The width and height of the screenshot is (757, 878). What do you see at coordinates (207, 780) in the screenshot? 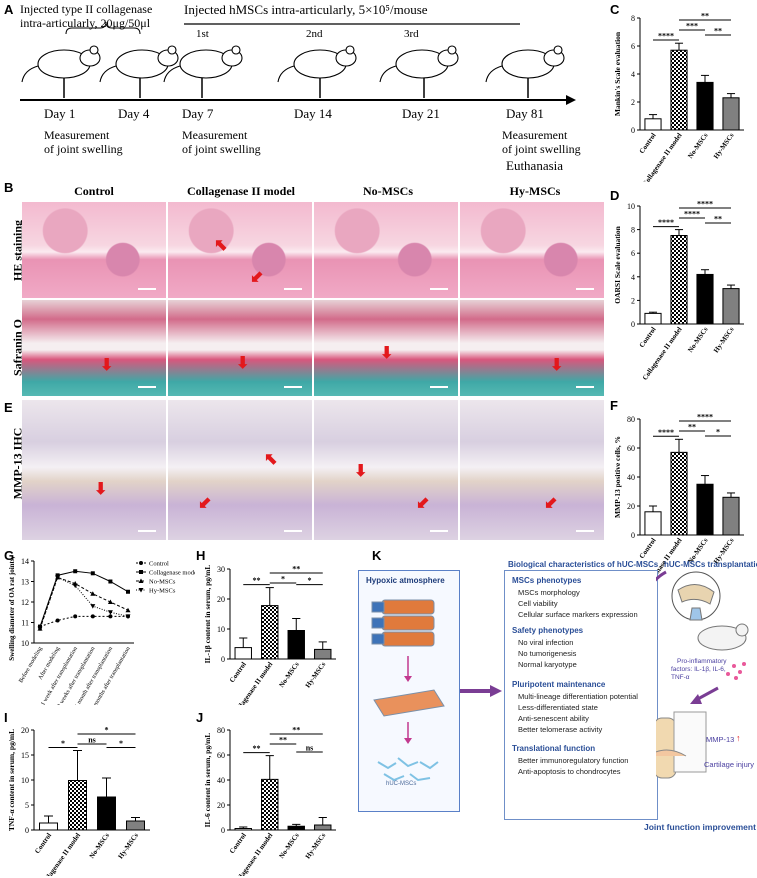
I see `y-axis-label: IL-6 content in serum, pg/mL` at bounding box center [207, 780].